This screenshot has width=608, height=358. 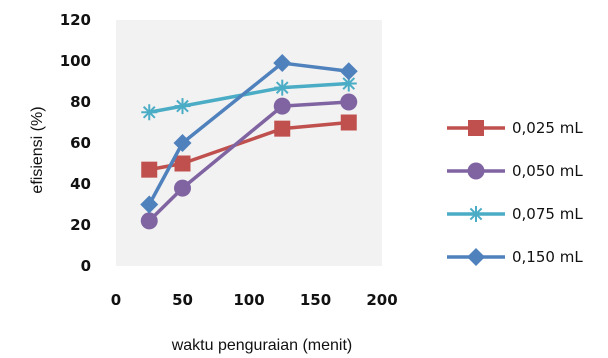 I want to click on y-tick-label: 60, so click(x=80, y=143).